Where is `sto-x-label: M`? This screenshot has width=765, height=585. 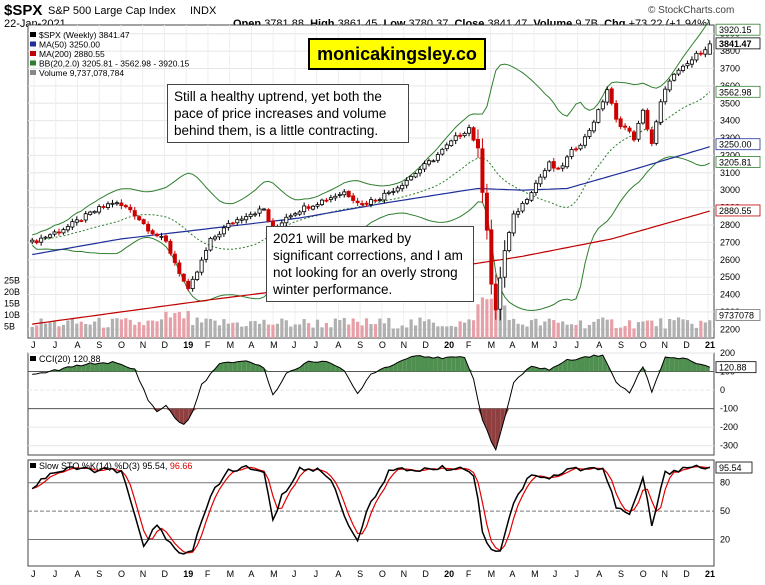
sto-x-label: M is located at coordinates (535, 574).